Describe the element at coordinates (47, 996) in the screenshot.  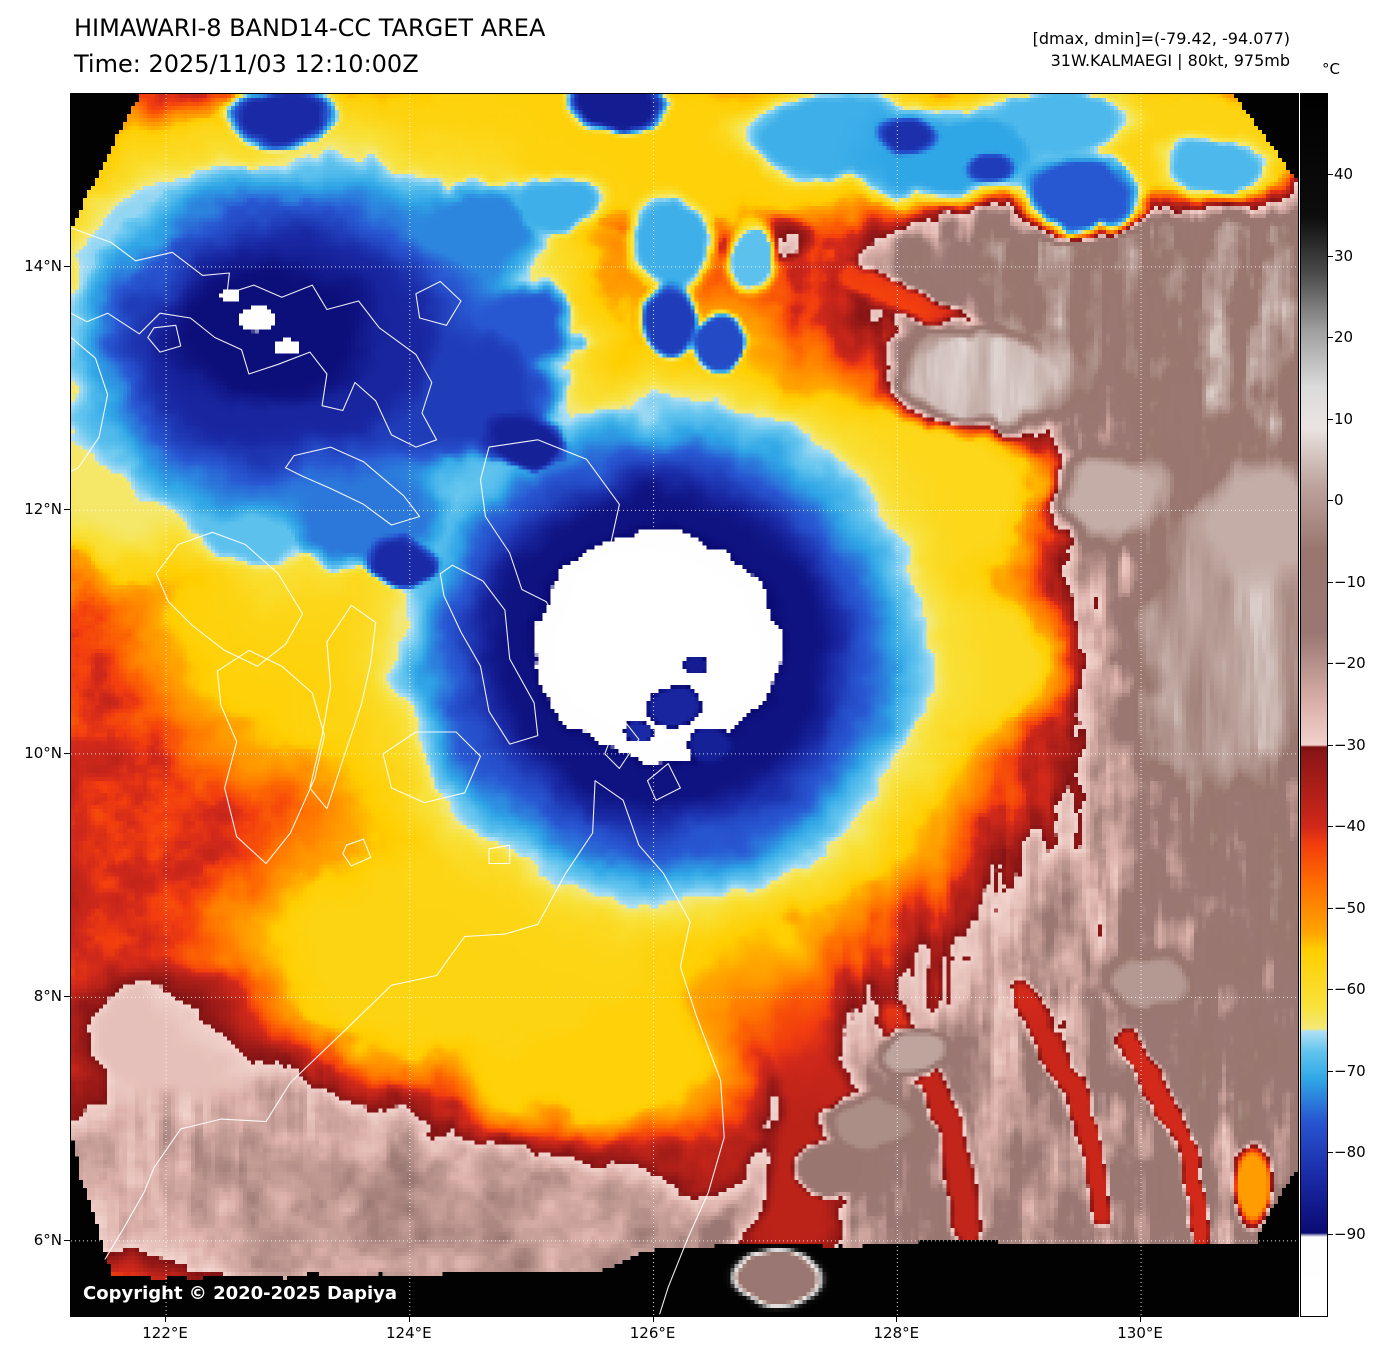
I see `lat-tick-label: 8°N` at that location.